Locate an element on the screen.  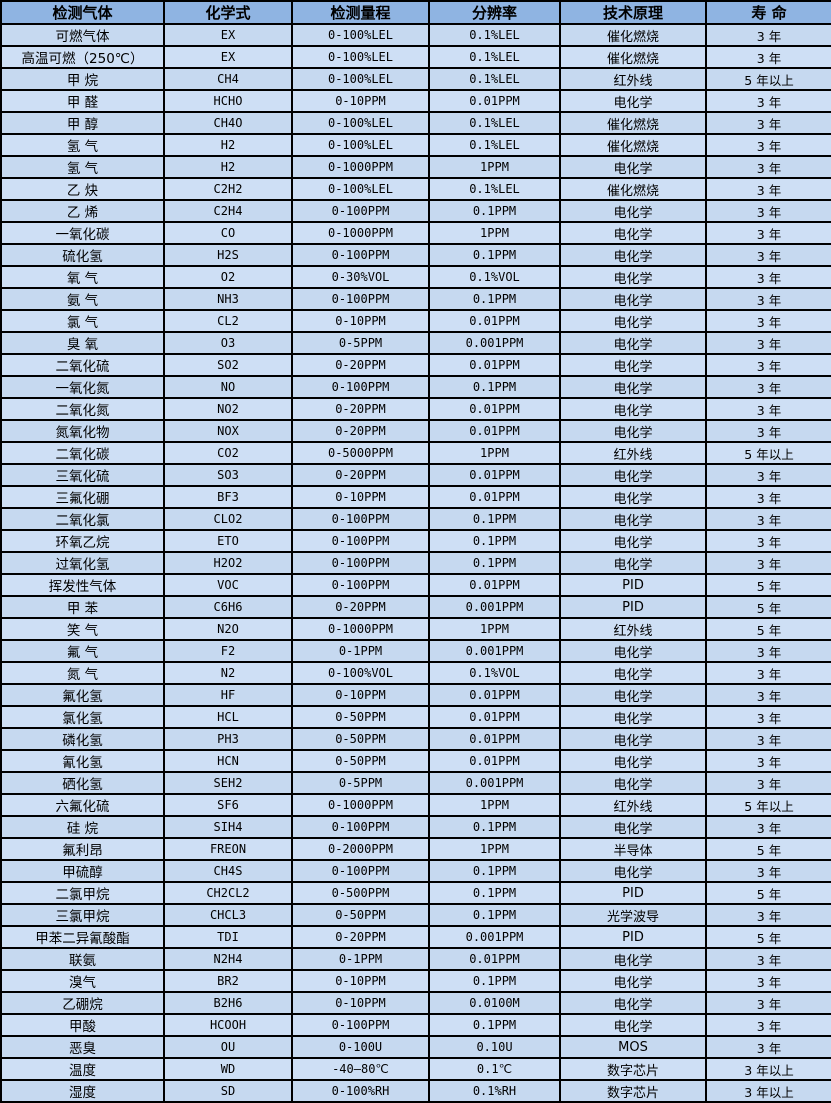
cell-gas: 甲 烷 is located at coordinates (82, 79).